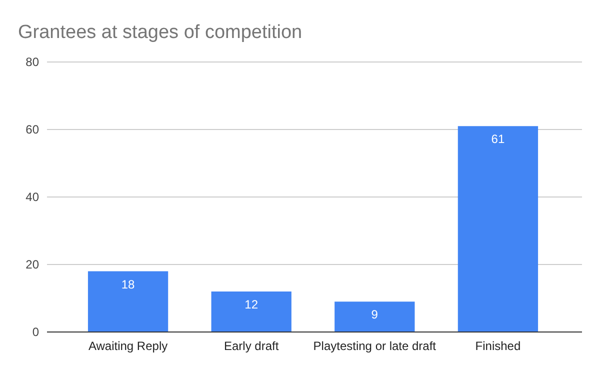 This screenshot has height=371, width=600. What do you see at coordinates (33, 129) in the screenshot?
I see `y-tick-label: 60` at bounding box center [33, 129].